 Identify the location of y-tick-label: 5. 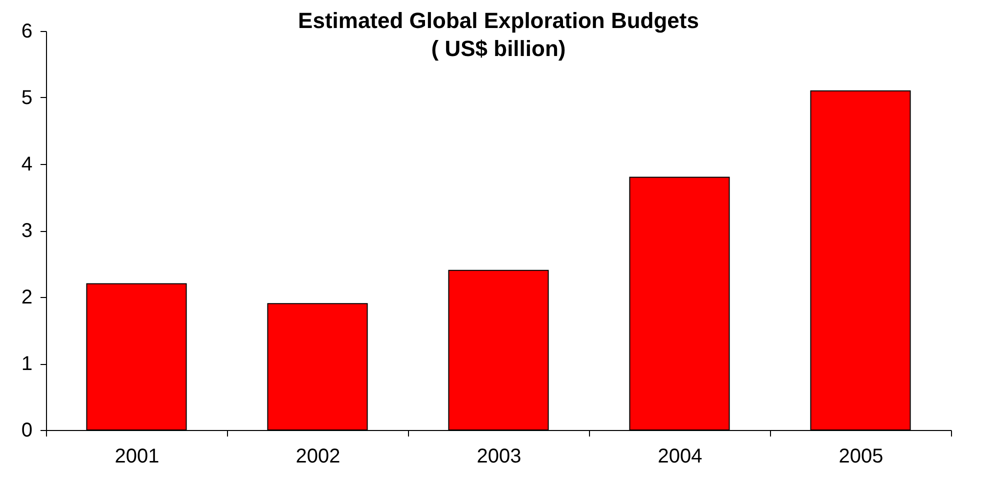
(26, 98).